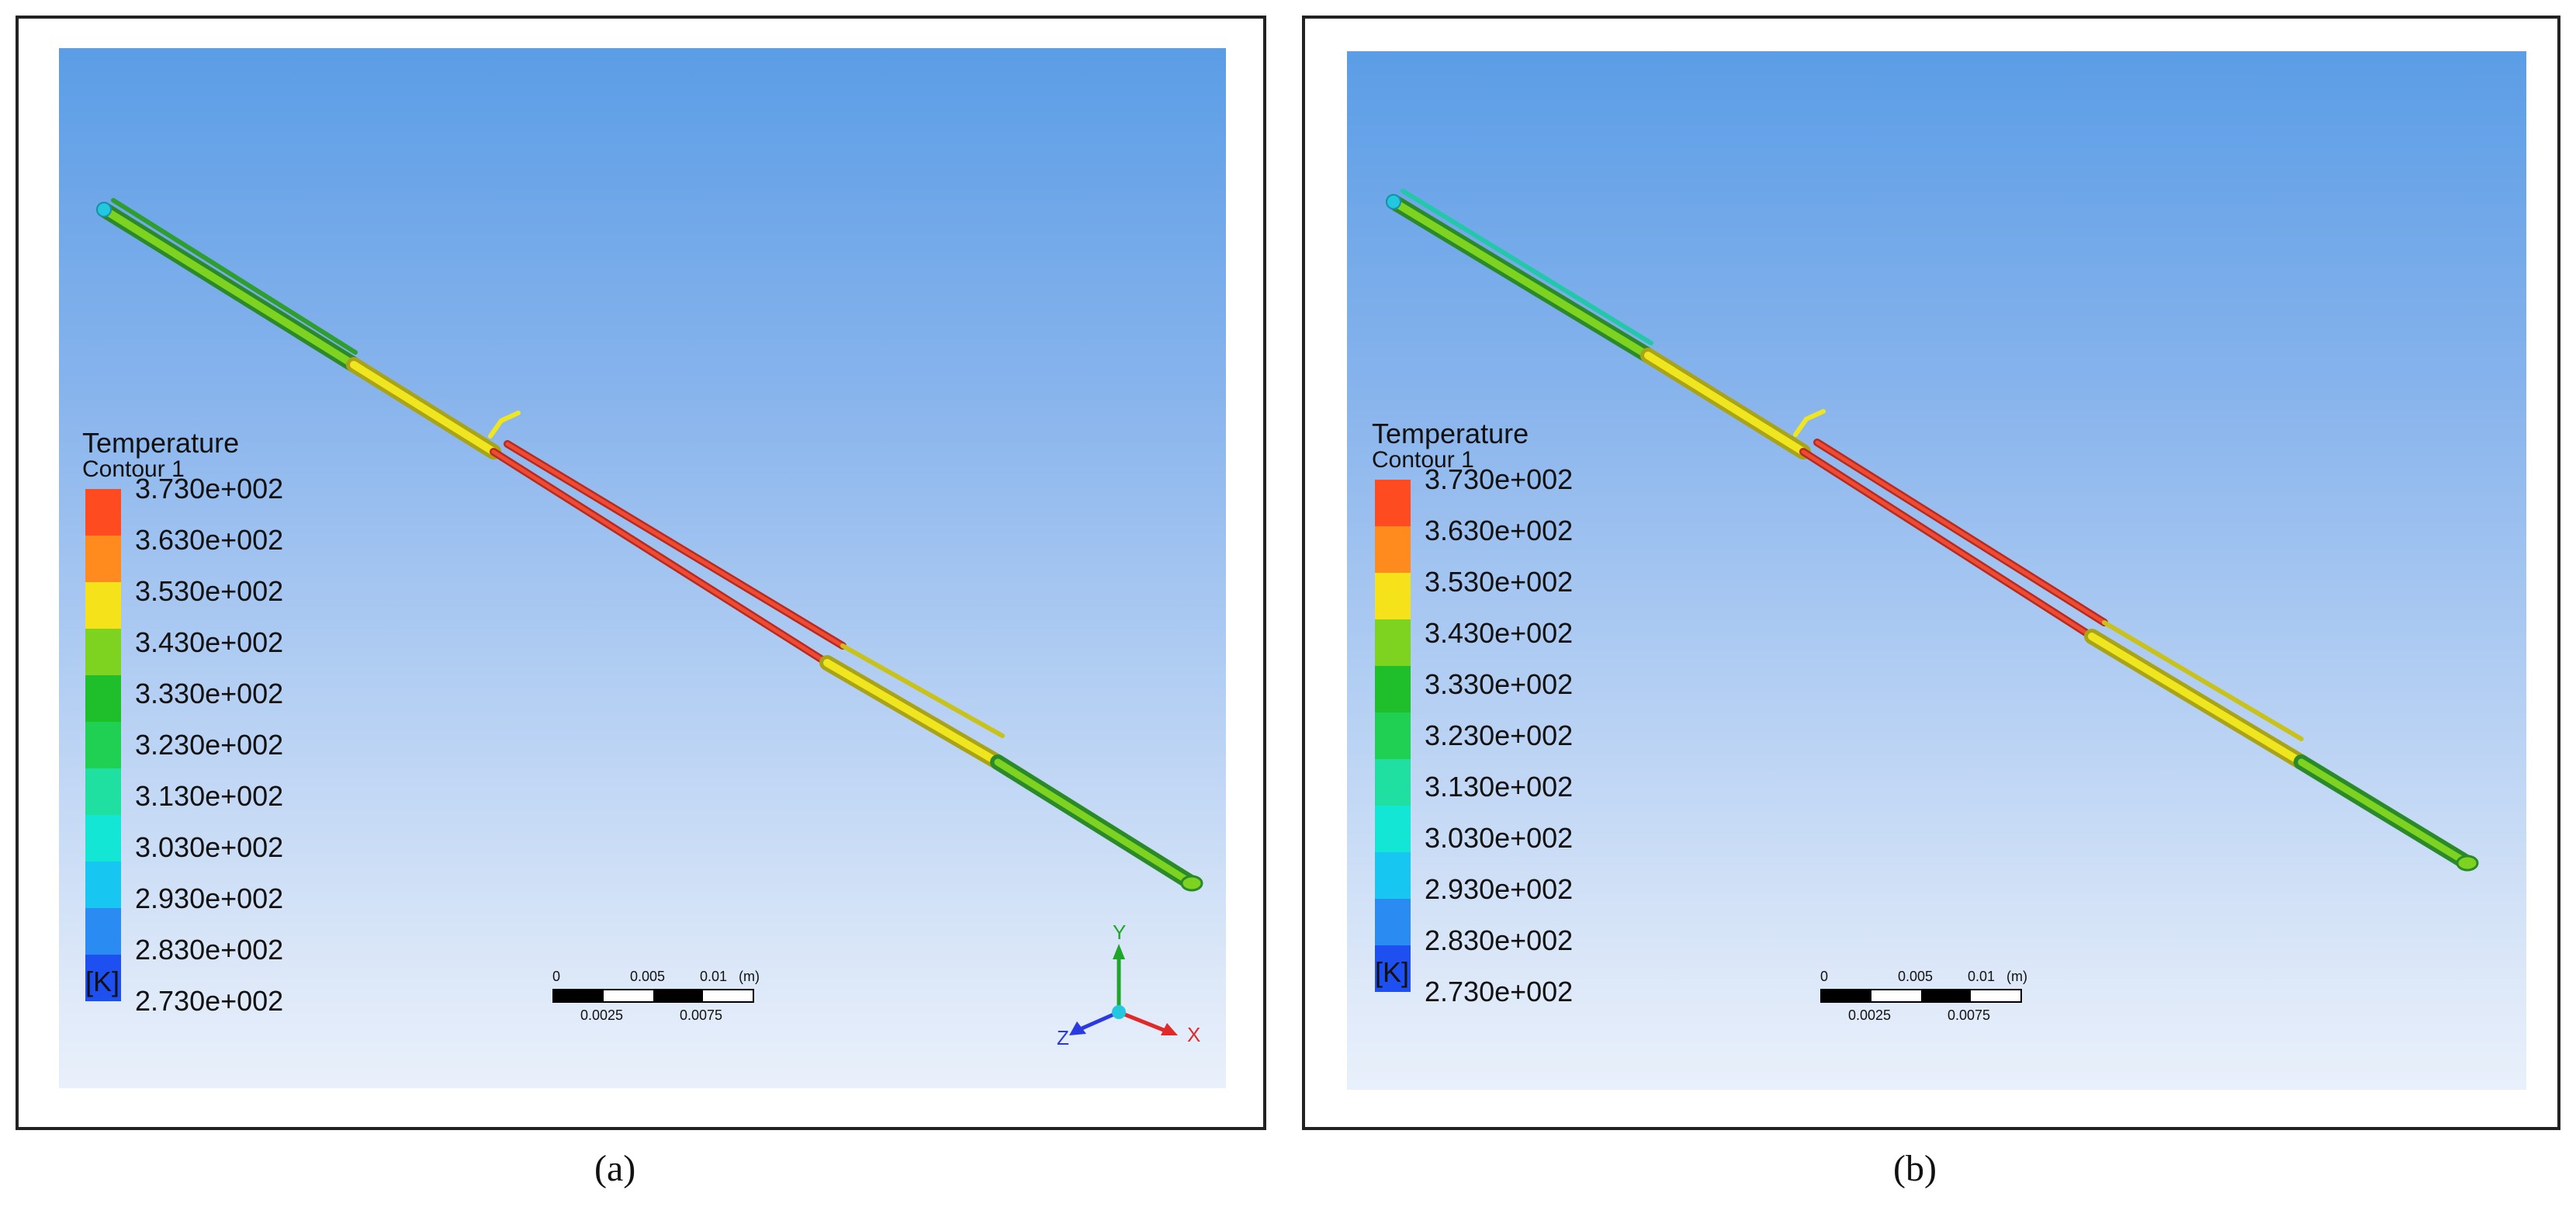 The image size is (2576, 1224). Describe the element at coordinates (660, 557) in the screenshot. I see `pipe-hot-lower-highlight-a` at that location.